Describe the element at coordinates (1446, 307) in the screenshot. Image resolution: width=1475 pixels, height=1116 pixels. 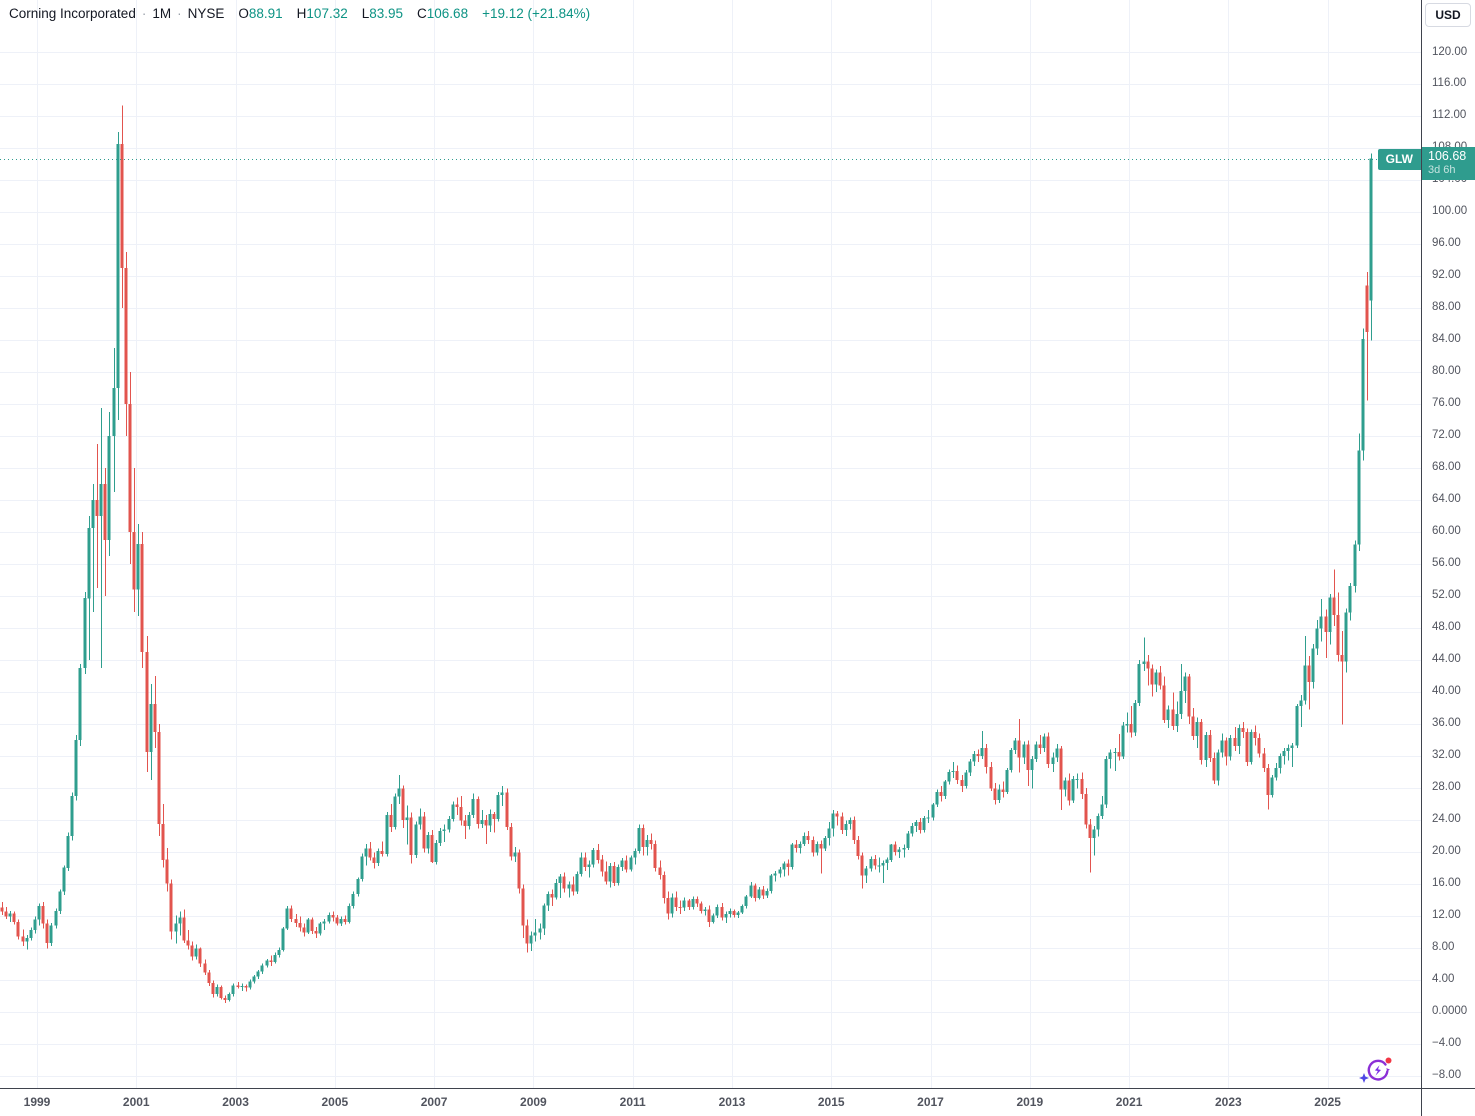
I see `price-axis-label: 88.00` at that location.